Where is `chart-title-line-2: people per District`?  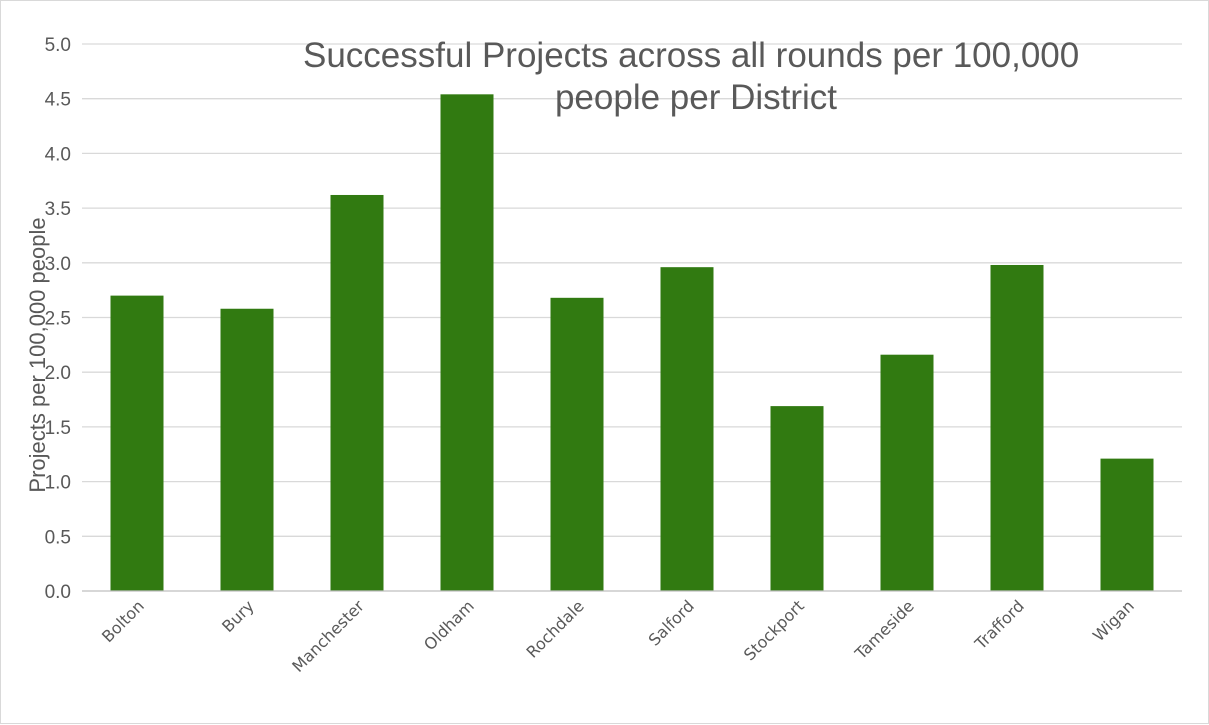
chart-title-line-2: people per District is located at coordinates (696, 97).